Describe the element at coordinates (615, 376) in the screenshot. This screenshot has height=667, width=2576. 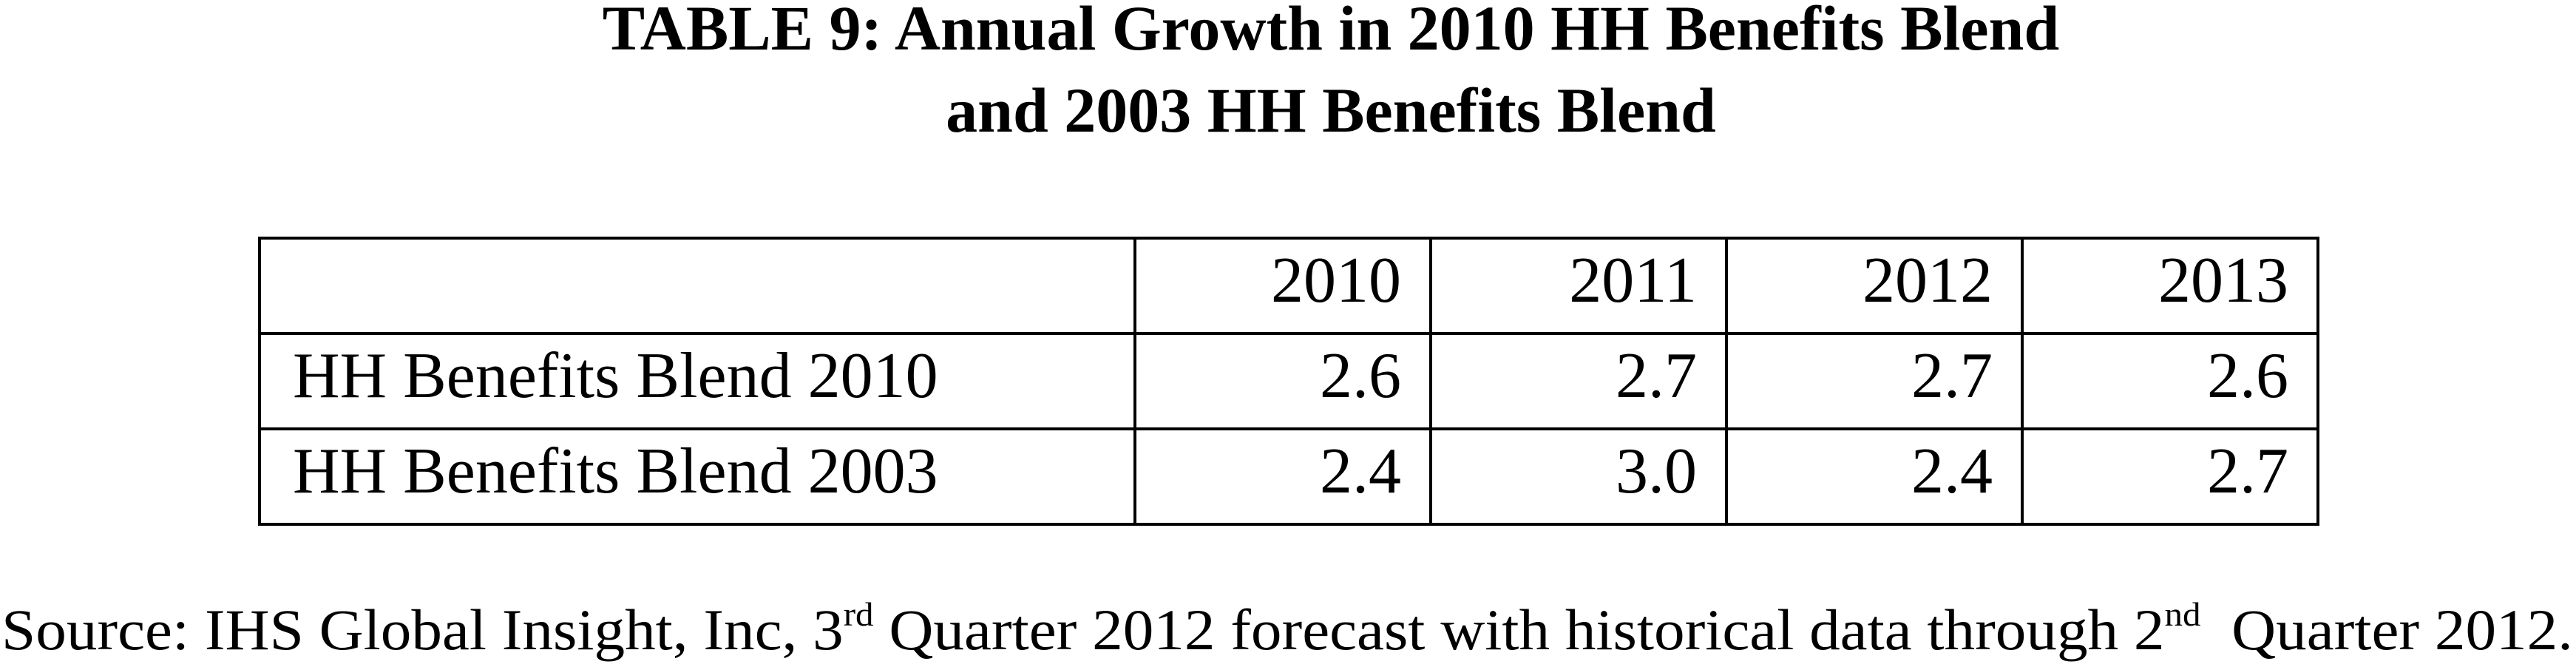
I see `row-label: HH Benefits Blend 2010` at that location.